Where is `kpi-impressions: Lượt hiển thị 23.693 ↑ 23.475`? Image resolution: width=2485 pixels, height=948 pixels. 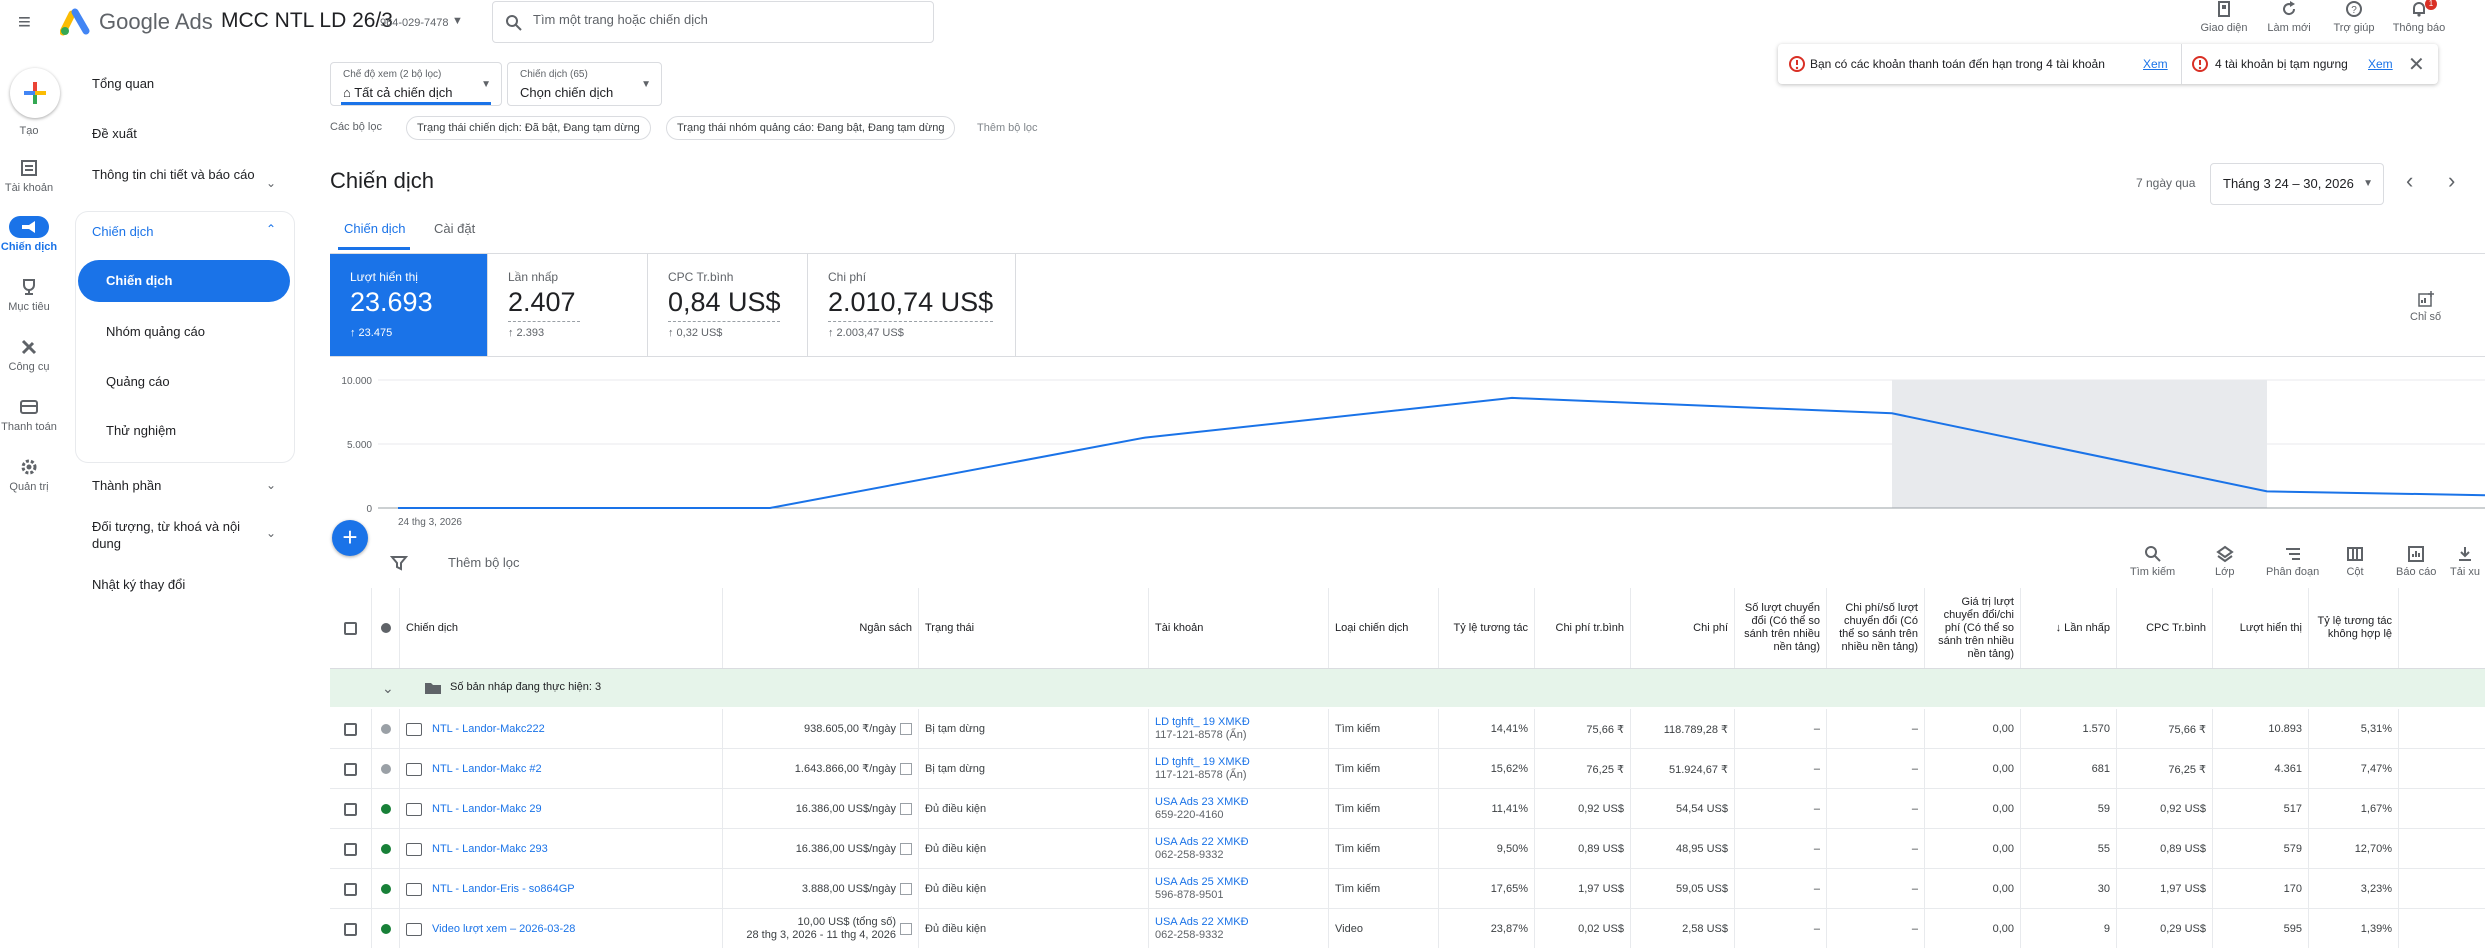
kpi-impressions: Lượt hiển thị 23.693 ↑ 23.475 is located at coordinates (409, 305).